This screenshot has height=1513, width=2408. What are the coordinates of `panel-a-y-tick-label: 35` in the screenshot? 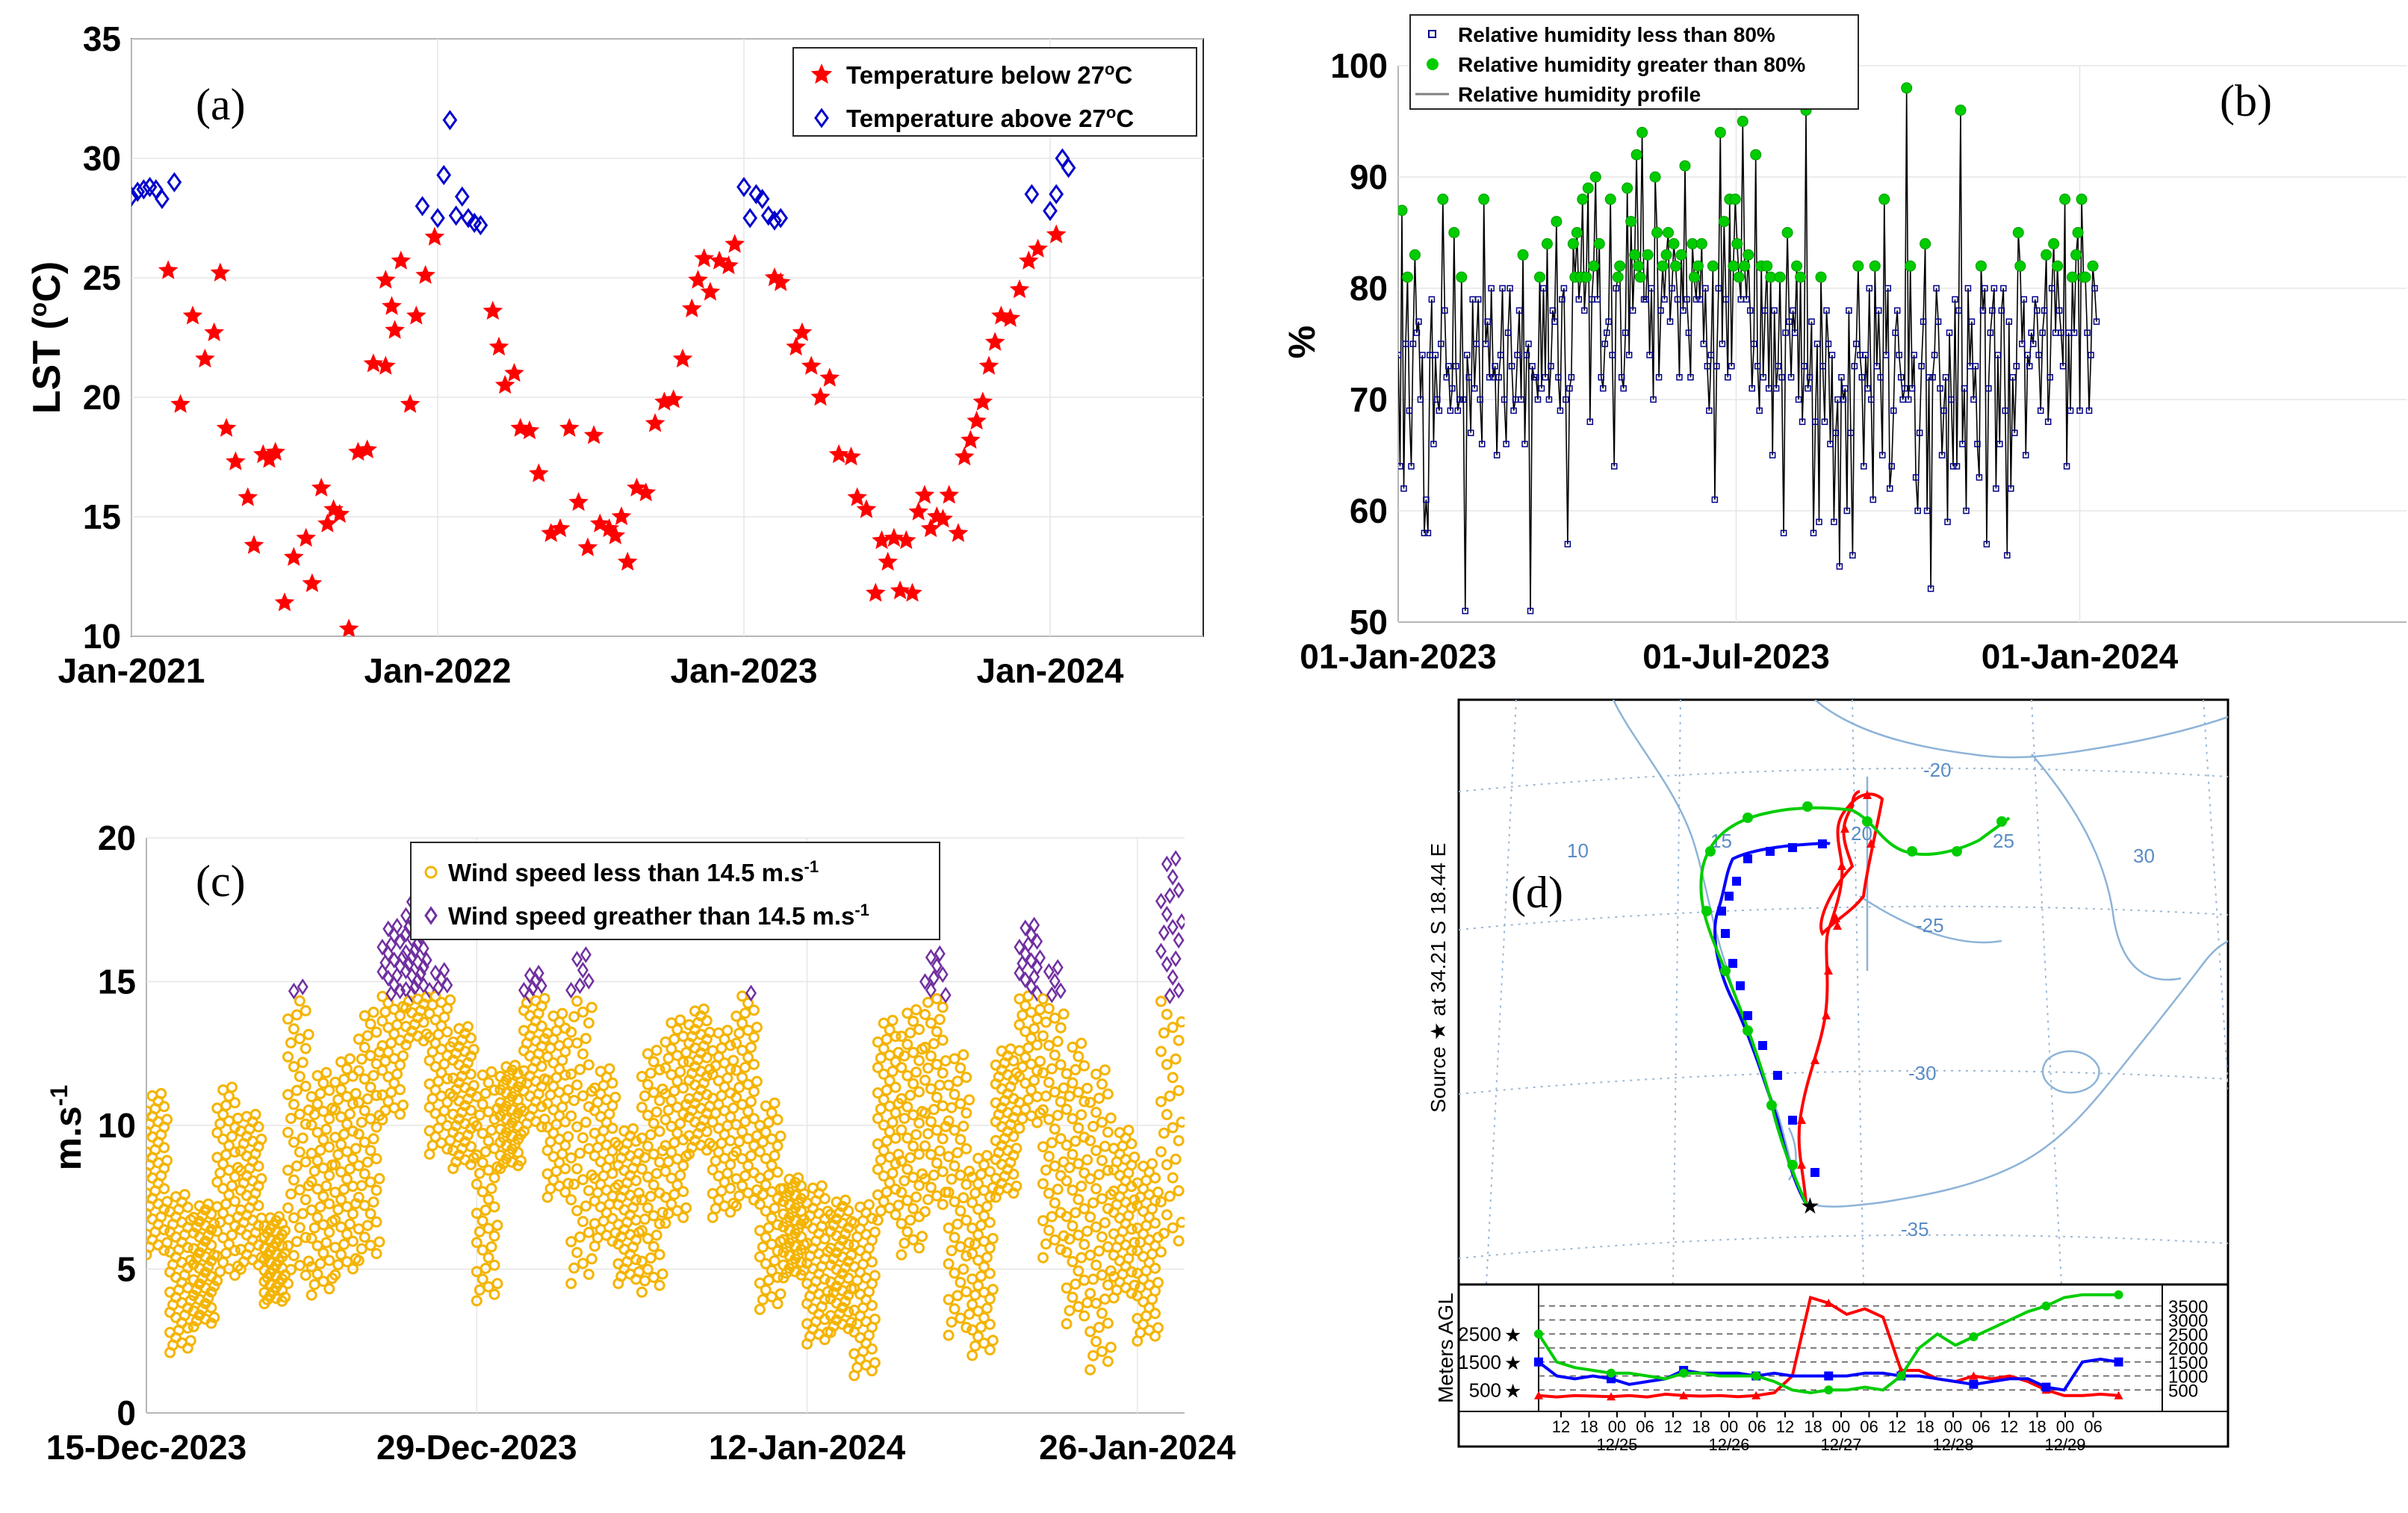 It's located at (102, 38).